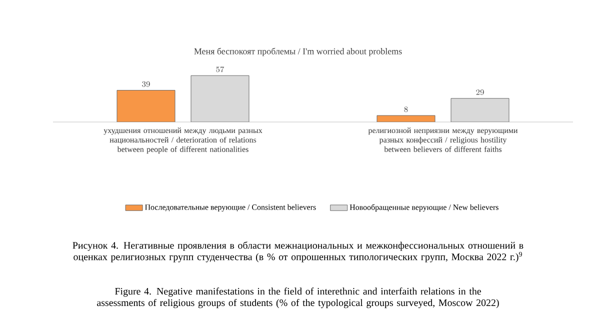 This screenshot has height=336, width=597. I want to click on text: Рисунок 4. Негативные проявления в области межнациональных и межконфессиональных отношений в оценках религиозных групп студенчества (в % от опрошенных типологических групп, Москва 2022 г.)$^{9}$, so click(298, 252).